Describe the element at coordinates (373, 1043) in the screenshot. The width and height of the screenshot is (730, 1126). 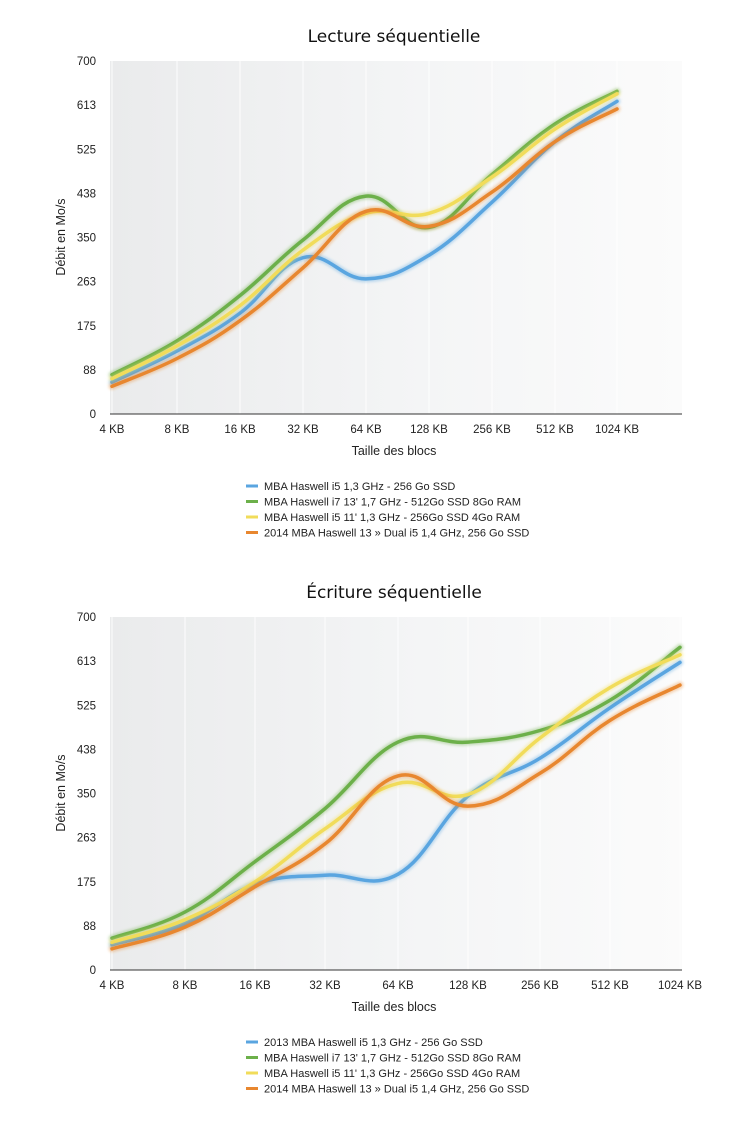
I see `legend-item-label: 2013 MBA Haswell i5 1,3 GHz - 256 Go SSD` at that location.